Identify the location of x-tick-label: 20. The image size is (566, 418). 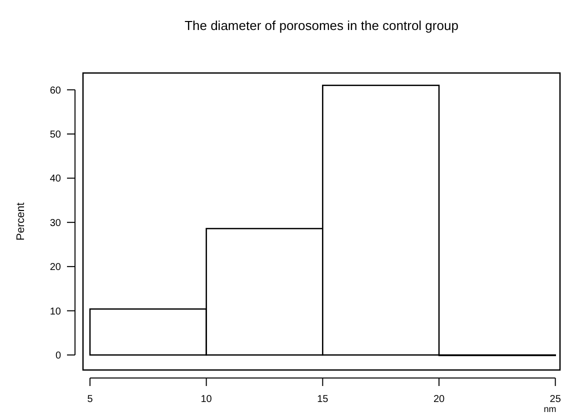
(439, 399).